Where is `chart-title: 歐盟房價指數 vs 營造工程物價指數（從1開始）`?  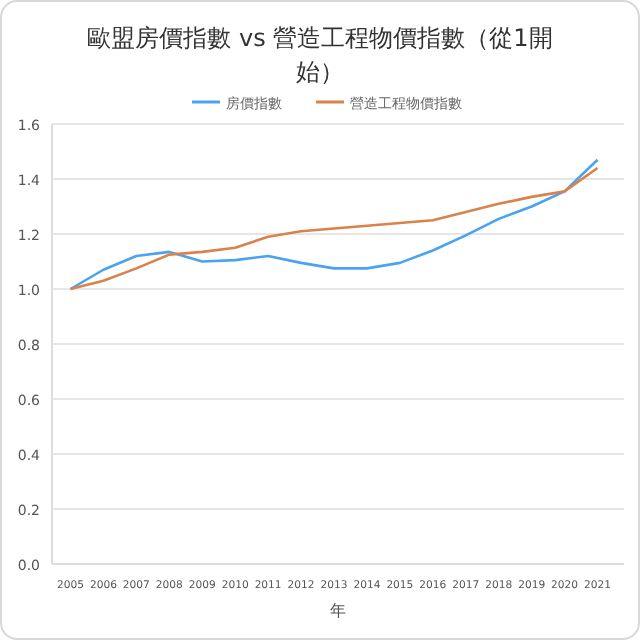 chart-title: 歐盟房價指數 vs 營造工程物價指數（從1開始） is located at coordinates (320, 55).